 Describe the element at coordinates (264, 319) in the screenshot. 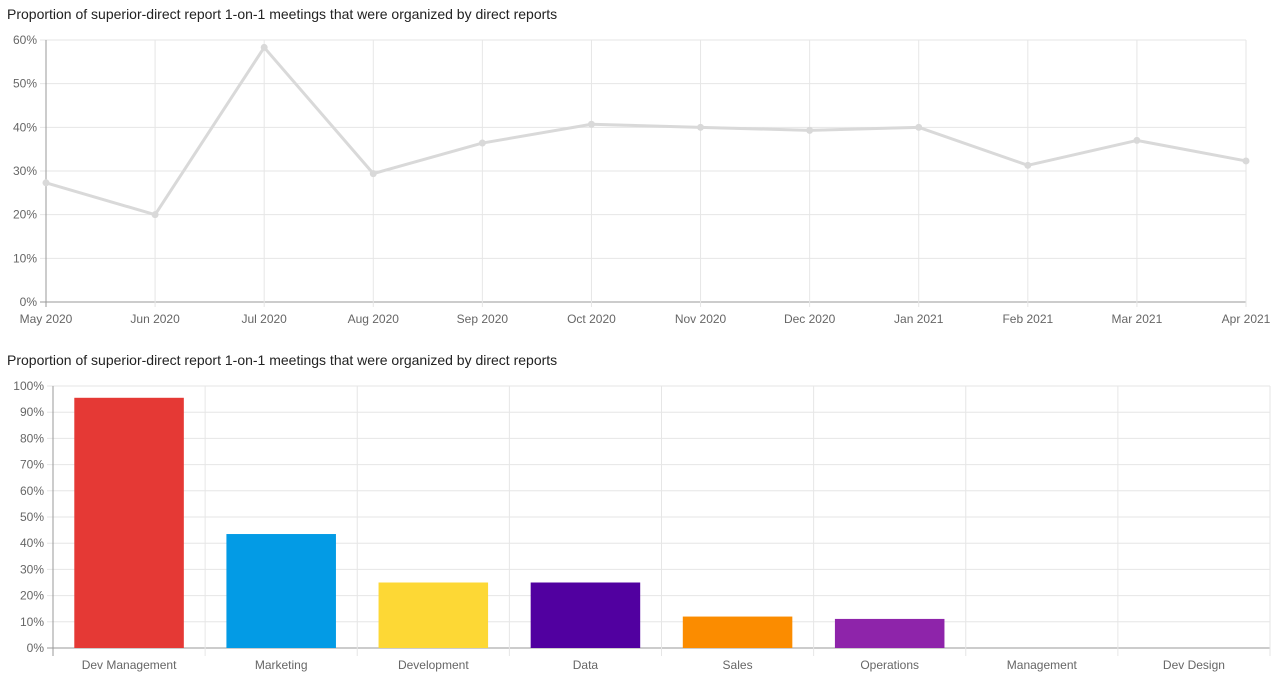

I see `x-tick-label: Jul 2020` at that location.